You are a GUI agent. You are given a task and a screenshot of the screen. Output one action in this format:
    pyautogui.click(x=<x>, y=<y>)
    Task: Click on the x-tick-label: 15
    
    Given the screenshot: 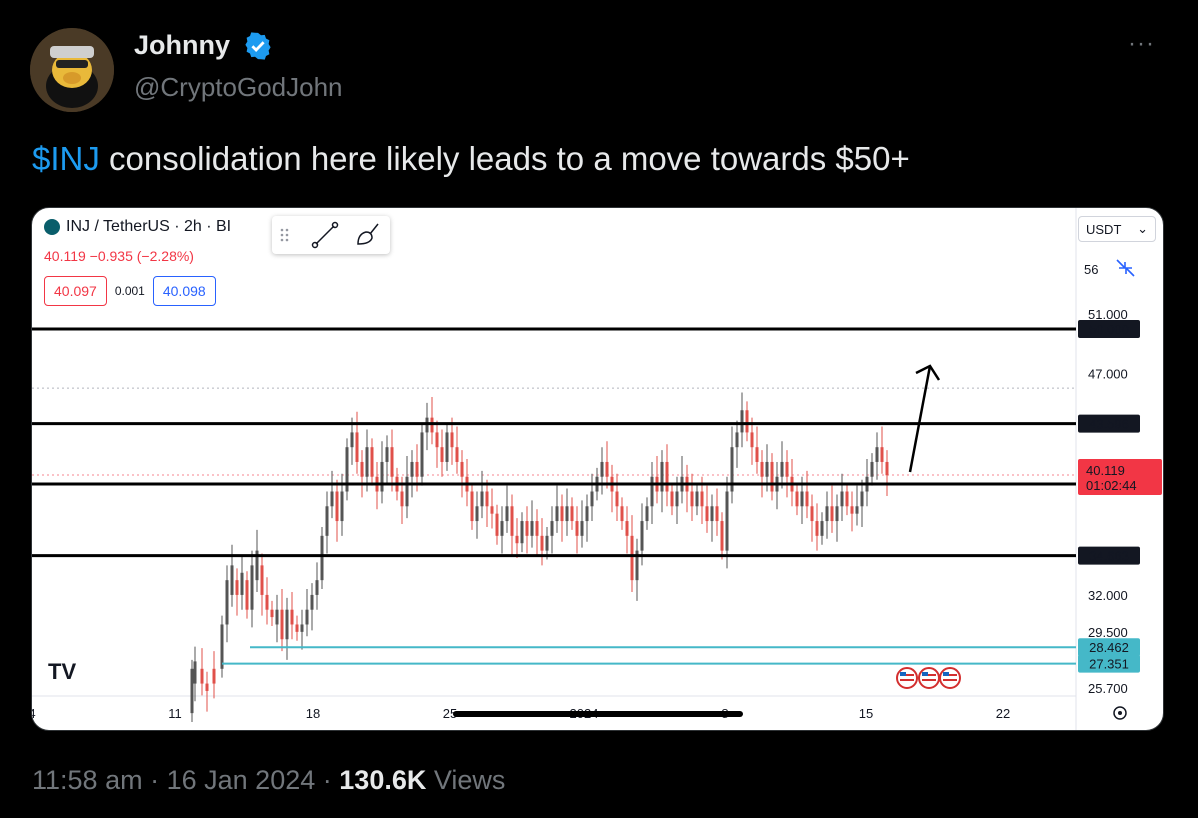 What is the action you would take?
    pyautogui.click(x=866, y=713)
    